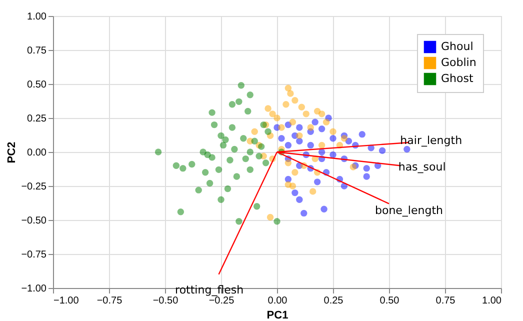 The width and height of the screenshot is (523, 321). I want to click on x-tick-label: 0.50, so click(390, 301).